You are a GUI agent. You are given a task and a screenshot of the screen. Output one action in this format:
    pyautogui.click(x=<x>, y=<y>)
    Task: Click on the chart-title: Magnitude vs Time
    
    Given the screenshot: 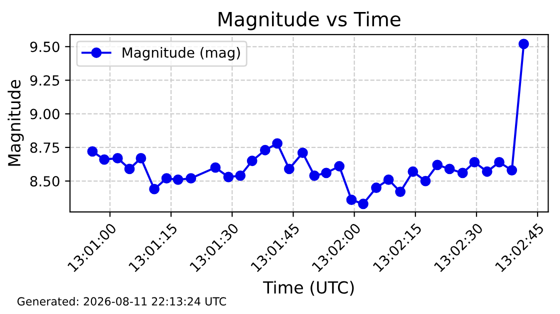 What is the action you would take?
    pyautogui.click(x=309, y=20)
    